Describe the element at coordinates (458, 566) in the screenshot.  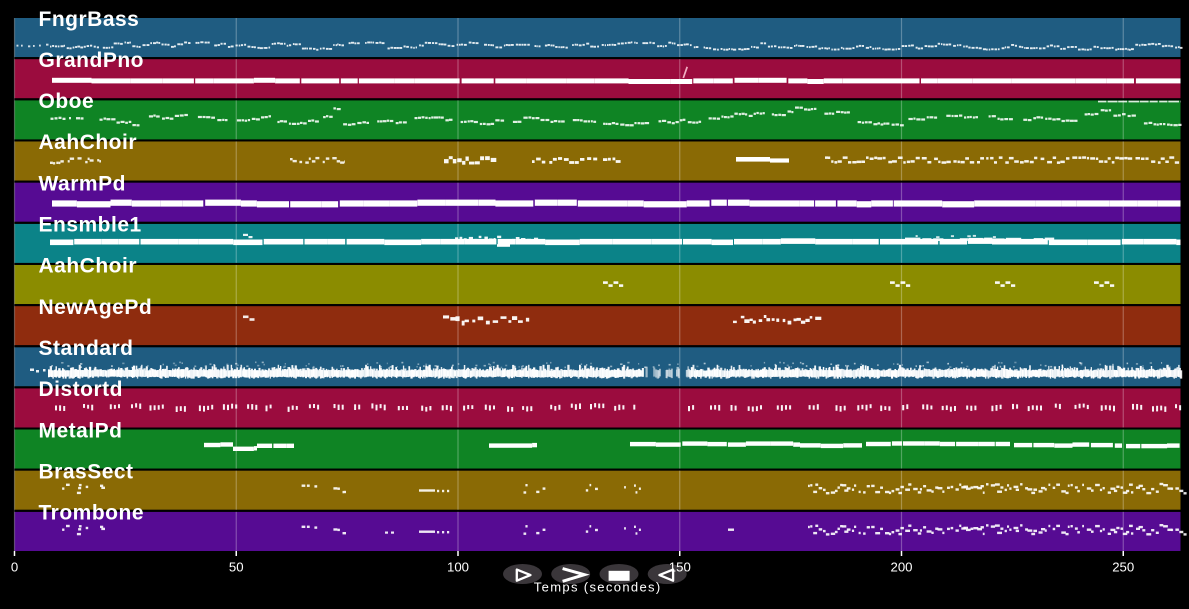
I see `svg-text: 100` at that location.